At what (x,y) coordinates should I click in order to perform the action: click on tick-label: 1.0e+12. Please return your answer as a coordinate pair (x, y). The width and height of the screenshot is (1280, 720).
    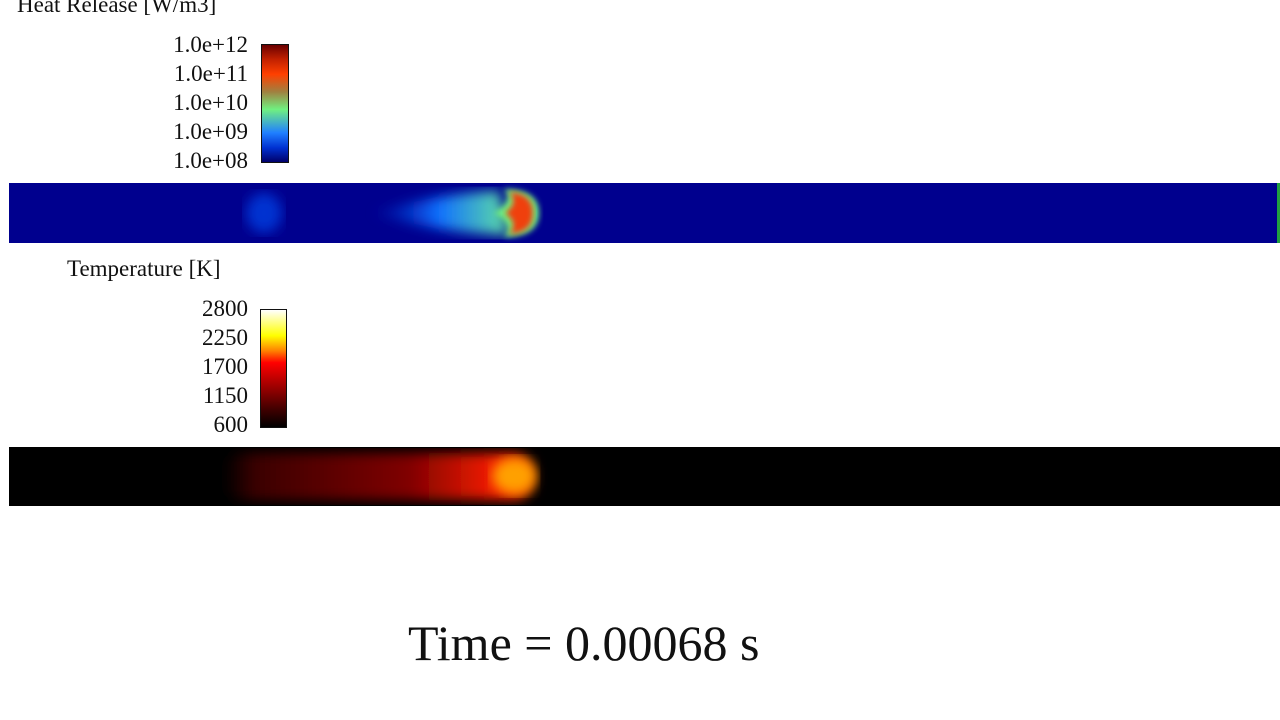
    Looking at the image, I should click on (210, 44).